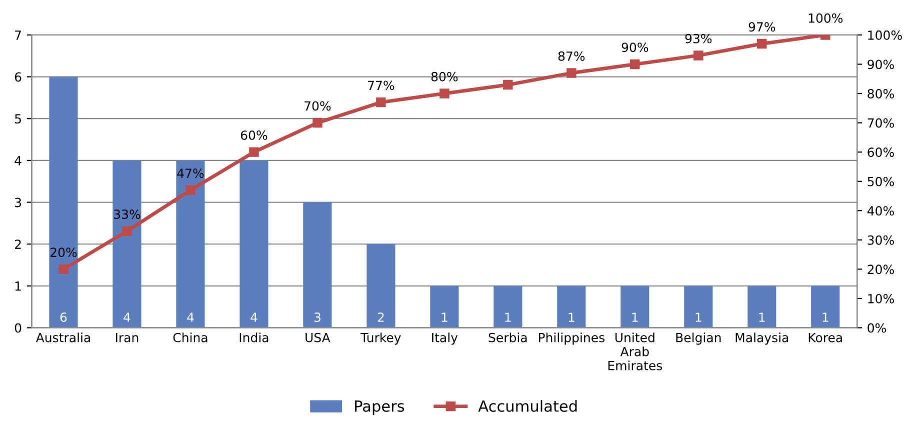  Describe the element at coordinates (698, 338) in the screenshot. I see `x-tick-label: Belgian` at that location.